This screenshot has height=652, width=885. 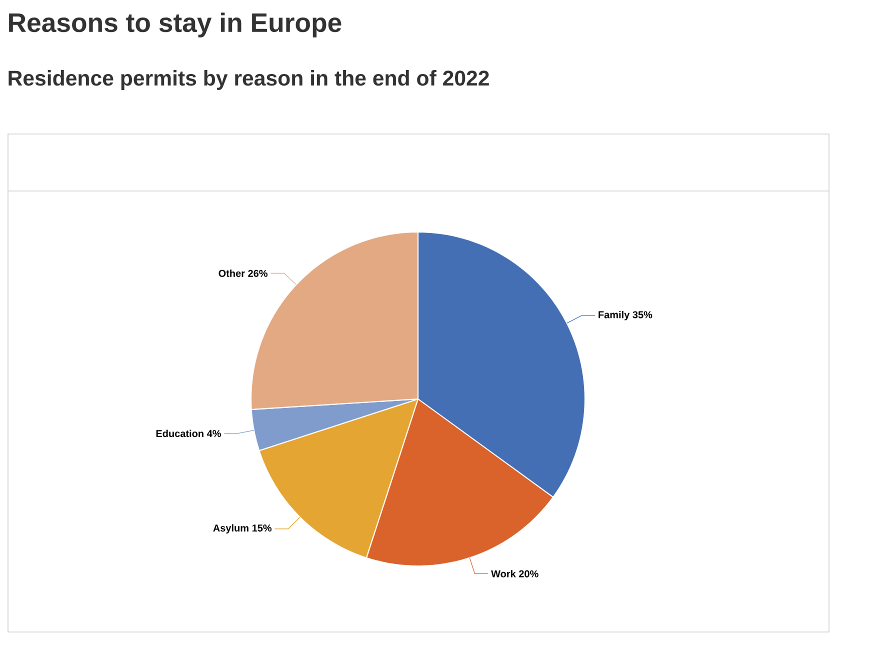 I want to click on slice-label: Asylum, so click(x=230, y=529).